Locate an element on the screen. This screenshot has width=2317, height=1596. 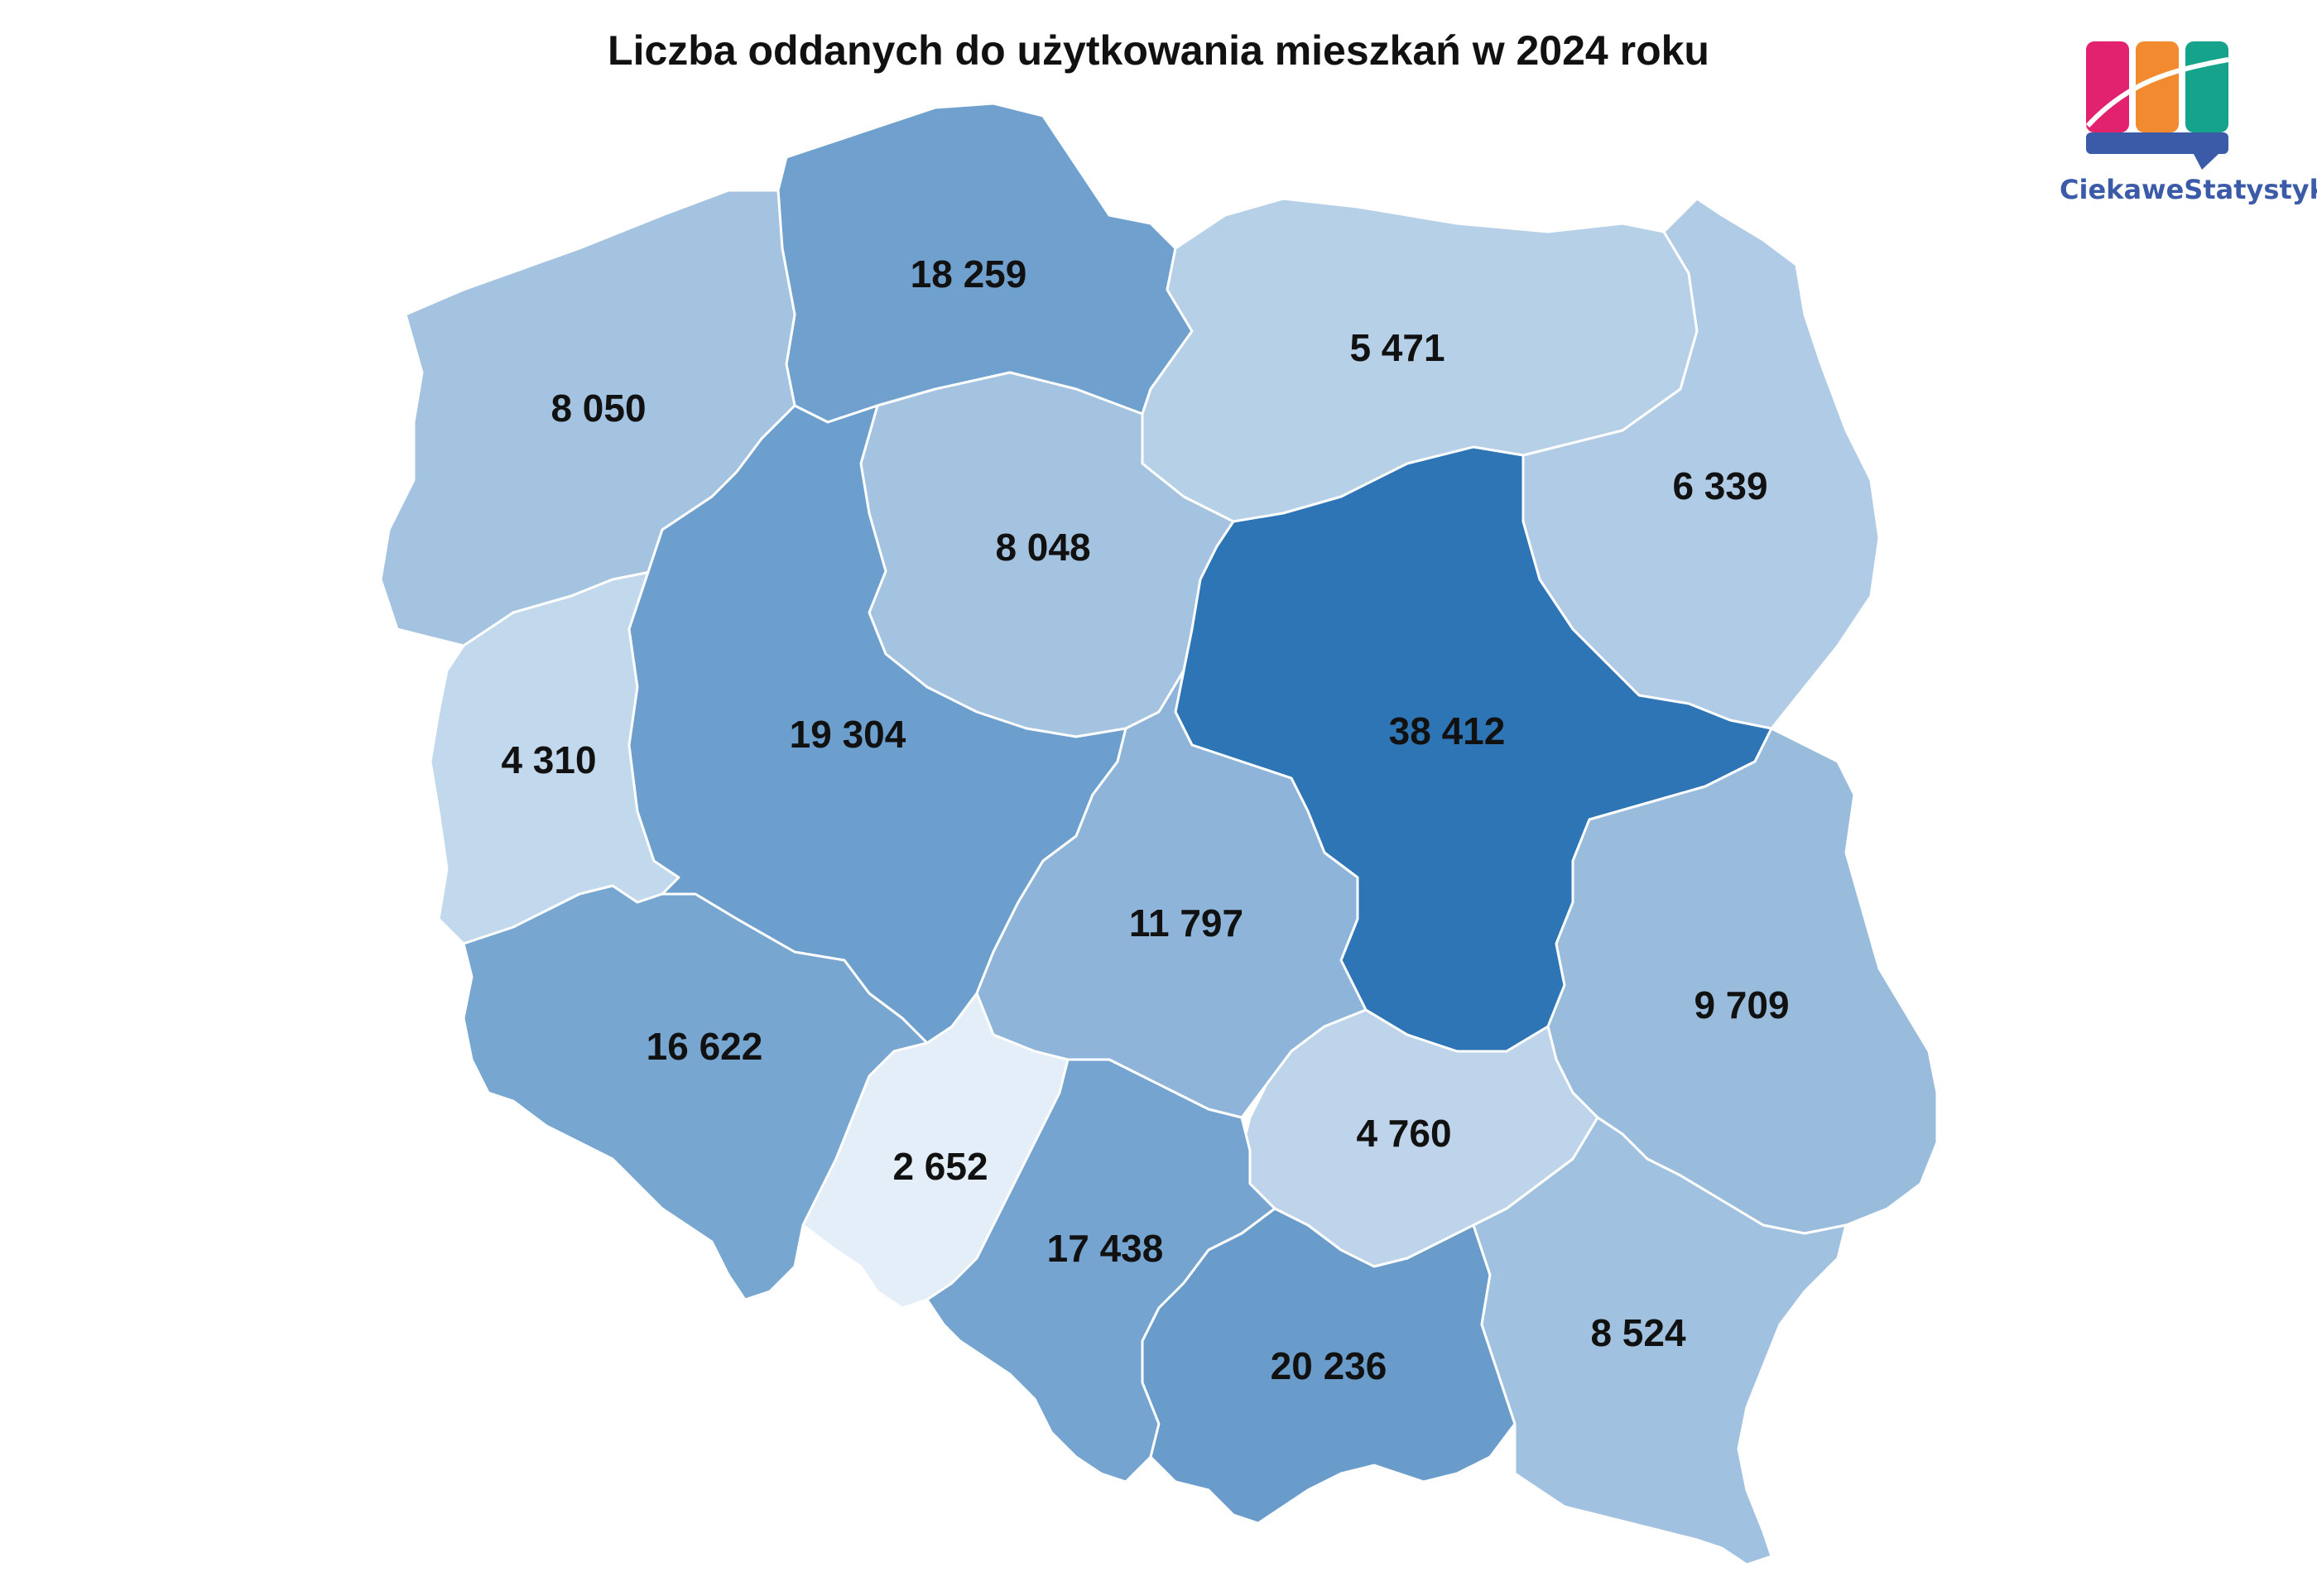
label-podkarpackie: 8 524 is located at coordinates (1638, 1332).